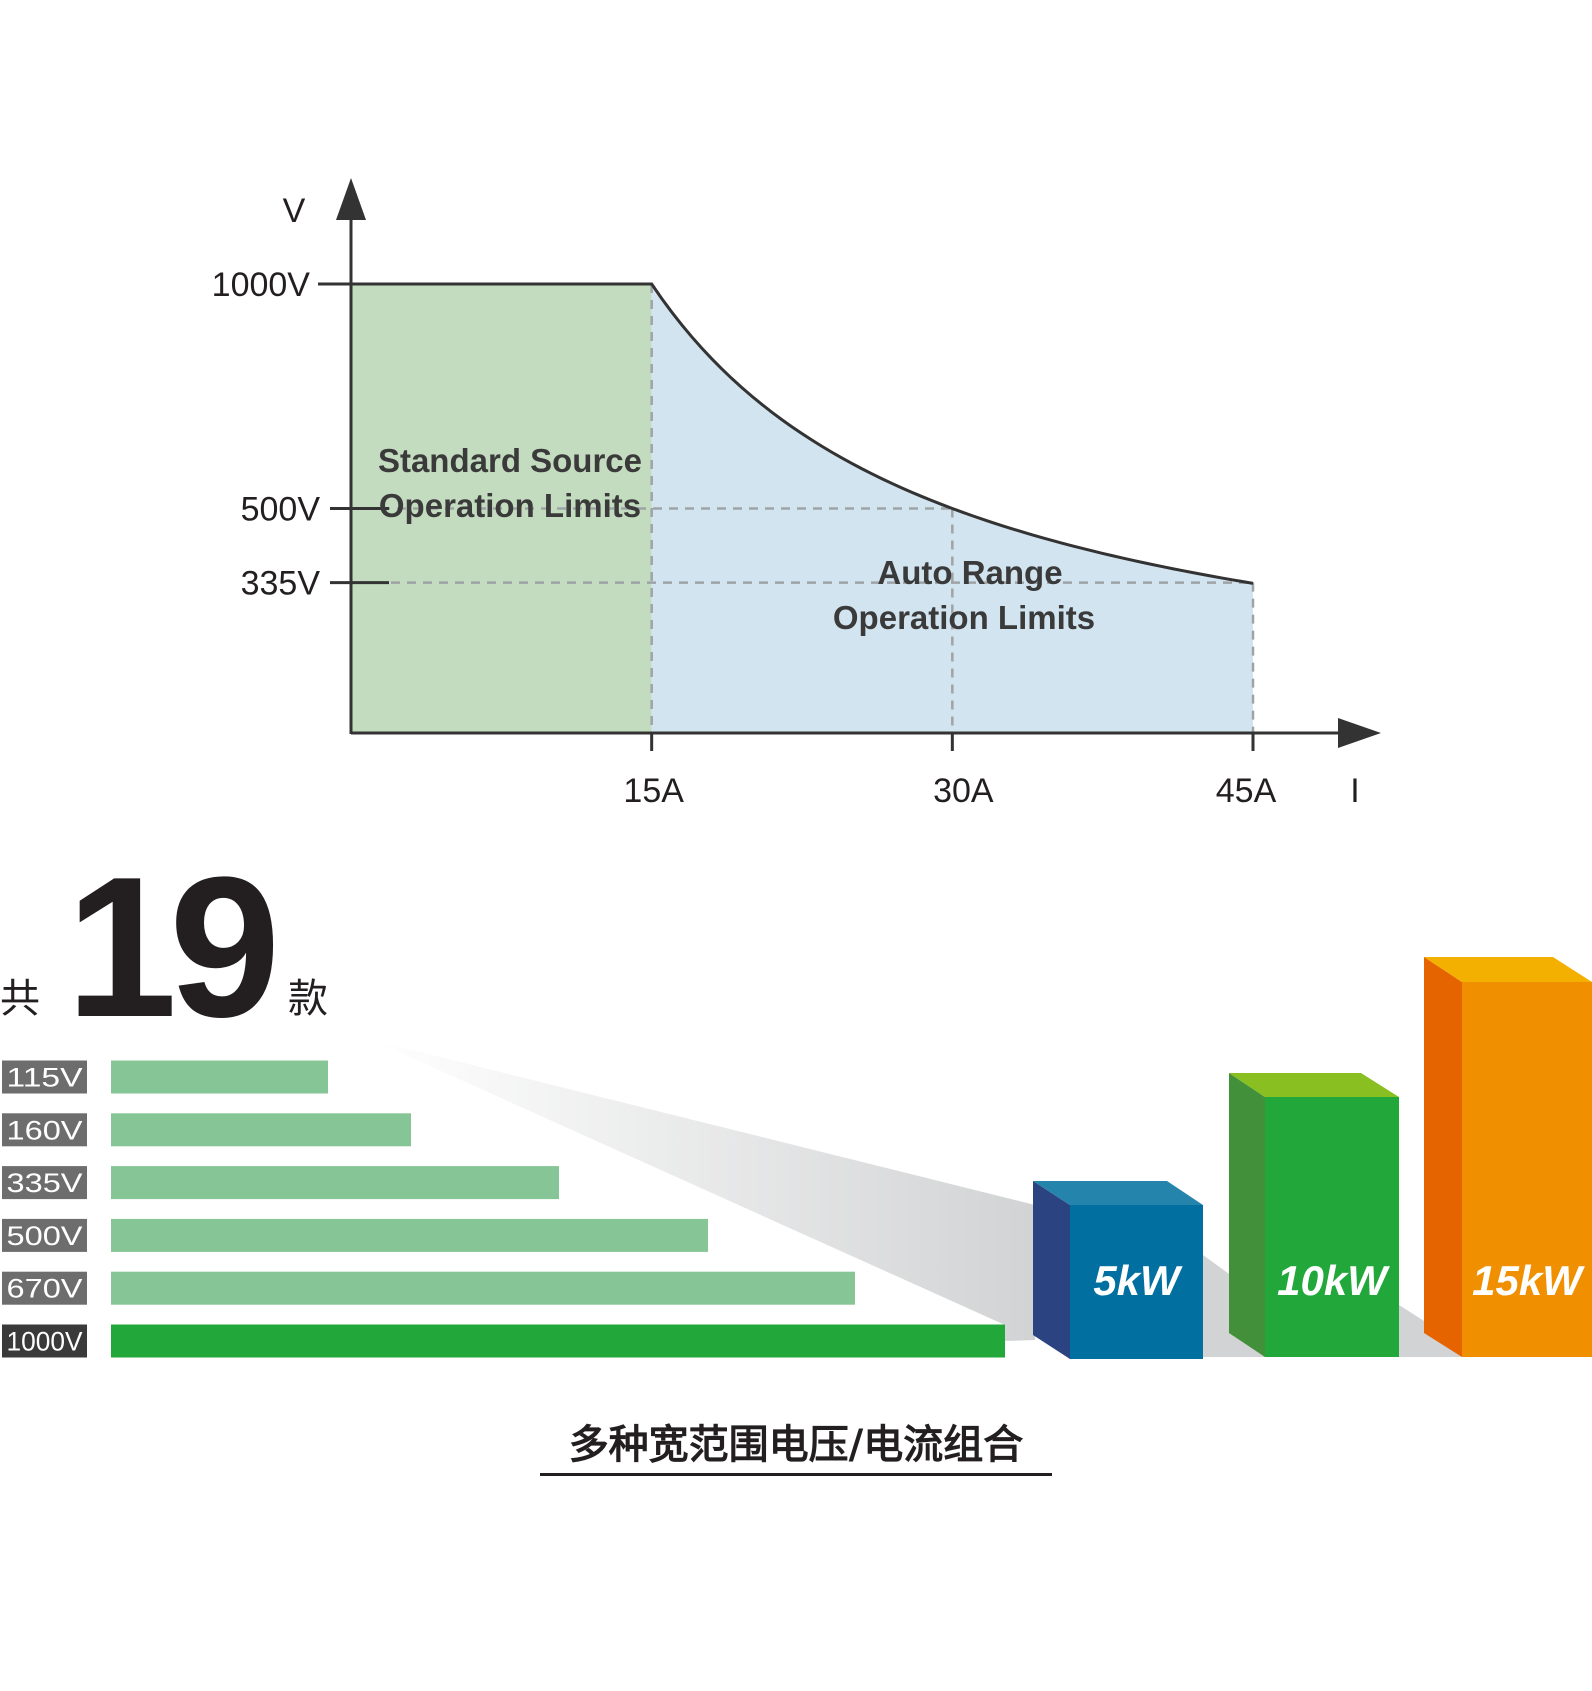 This screenshot has width=1592, height=1691. I want to click on x-tick-label: 30A, so click(963, 791).